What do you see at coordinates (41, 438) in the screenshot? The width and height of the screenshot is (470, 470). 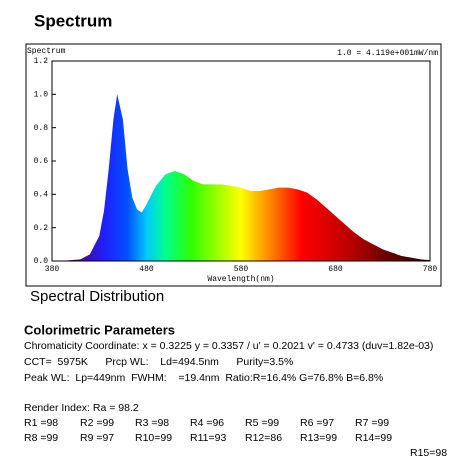 I see `render-index-item: R8 =99` at bounding box center [41, 438].